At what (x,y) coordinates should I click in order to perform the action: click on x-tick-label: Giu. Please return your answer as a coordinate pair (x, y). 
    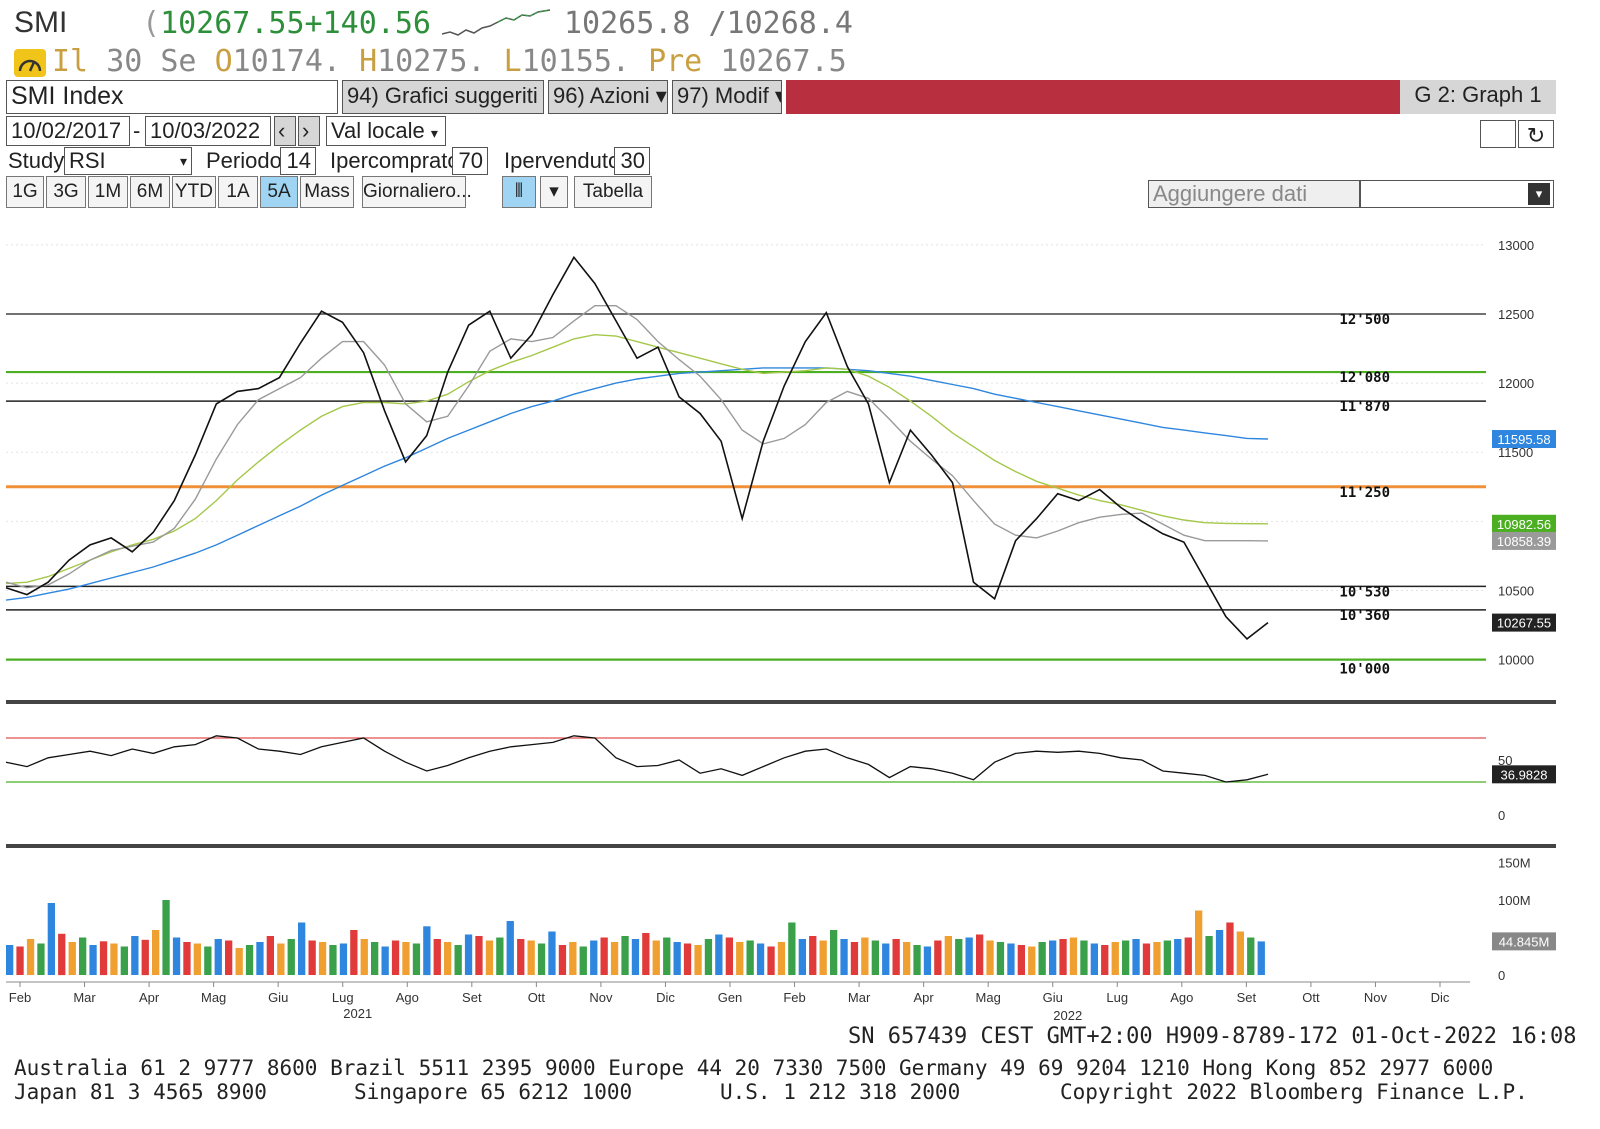
    Looking at the image, I should click on (278, 997).